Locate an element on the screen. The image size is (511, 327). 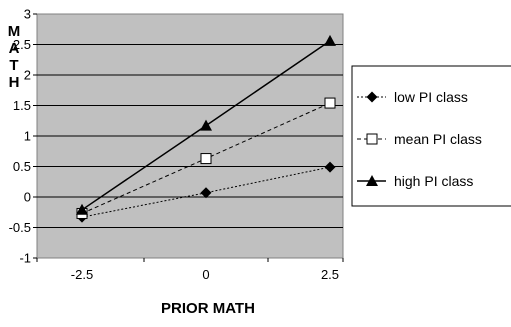
y-axis-ticks: -1 -0.5 0 0.5 1 1.5 2 2.5 3 is located at coordinates (23, 136).